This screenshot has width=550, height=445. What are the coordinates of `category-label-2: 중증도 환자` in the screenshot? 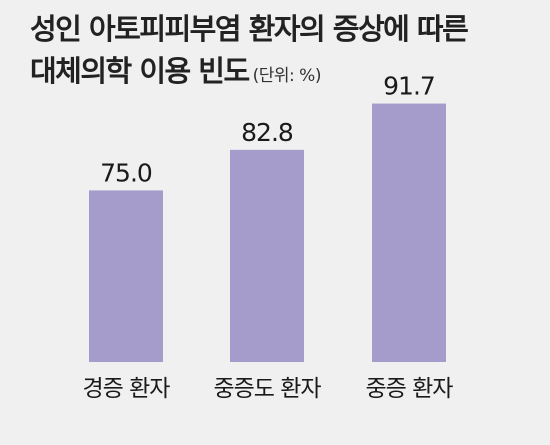 It's located at (267, 389).